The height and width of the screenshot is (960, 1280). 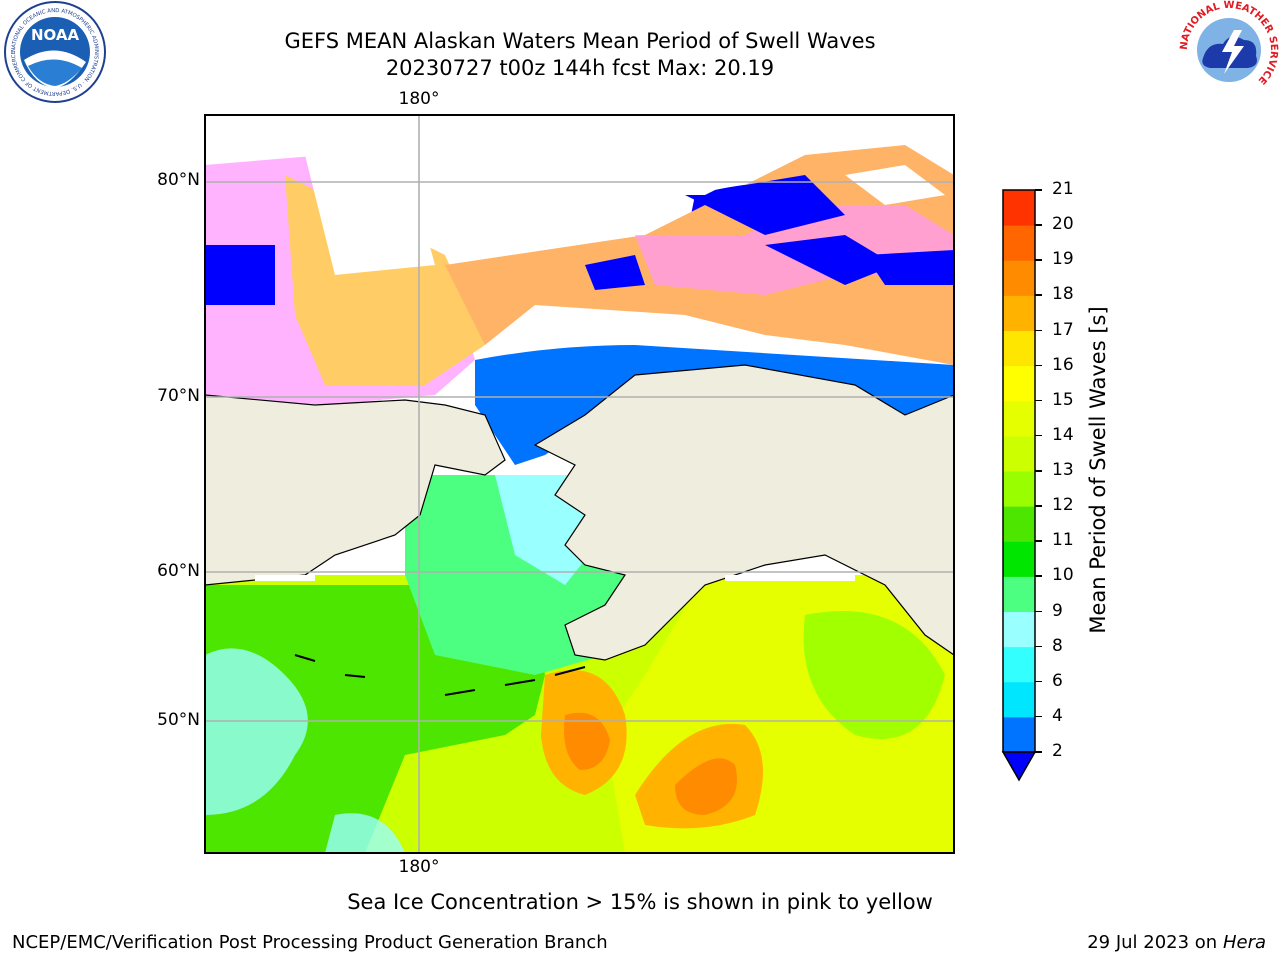 I want to click on generation-date: 29 Jul 2023 on Hera, so click(x=1176, y=942).